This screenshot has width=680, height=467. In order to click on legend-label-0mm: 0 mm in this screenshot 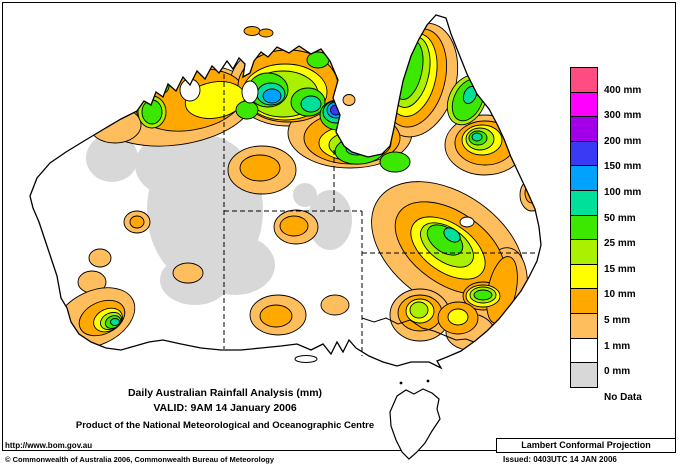, I will do `click(617, 372)`.